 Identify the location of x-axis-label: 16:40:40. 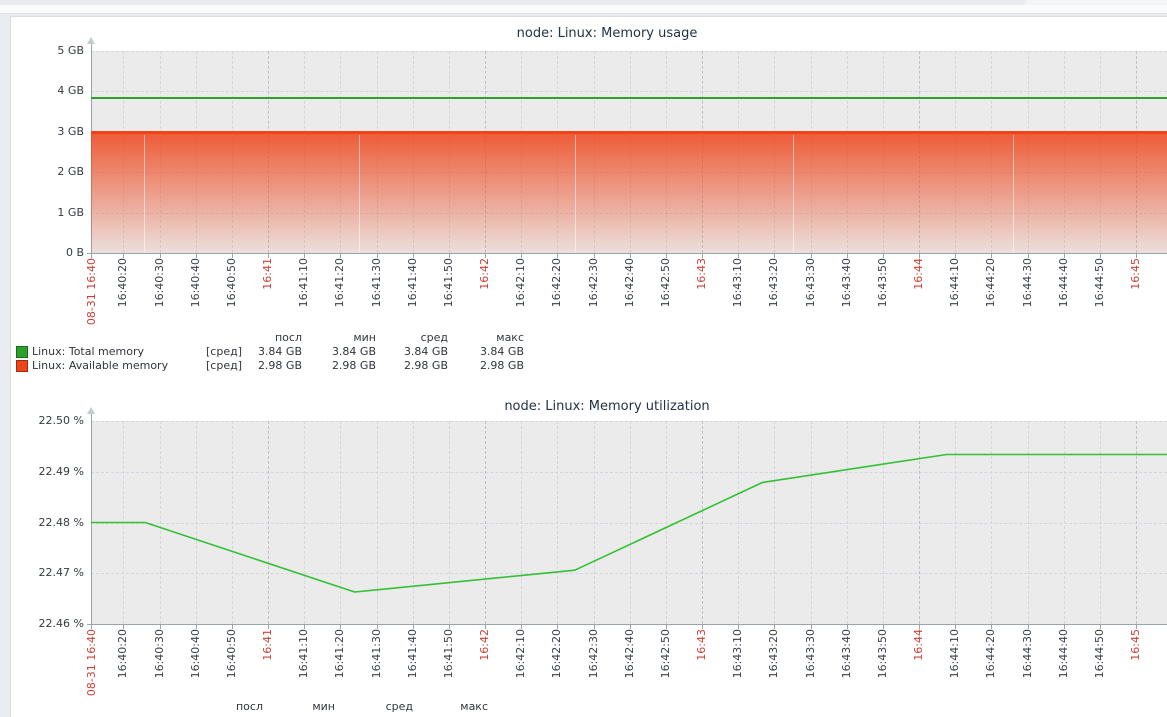
(195, 654).